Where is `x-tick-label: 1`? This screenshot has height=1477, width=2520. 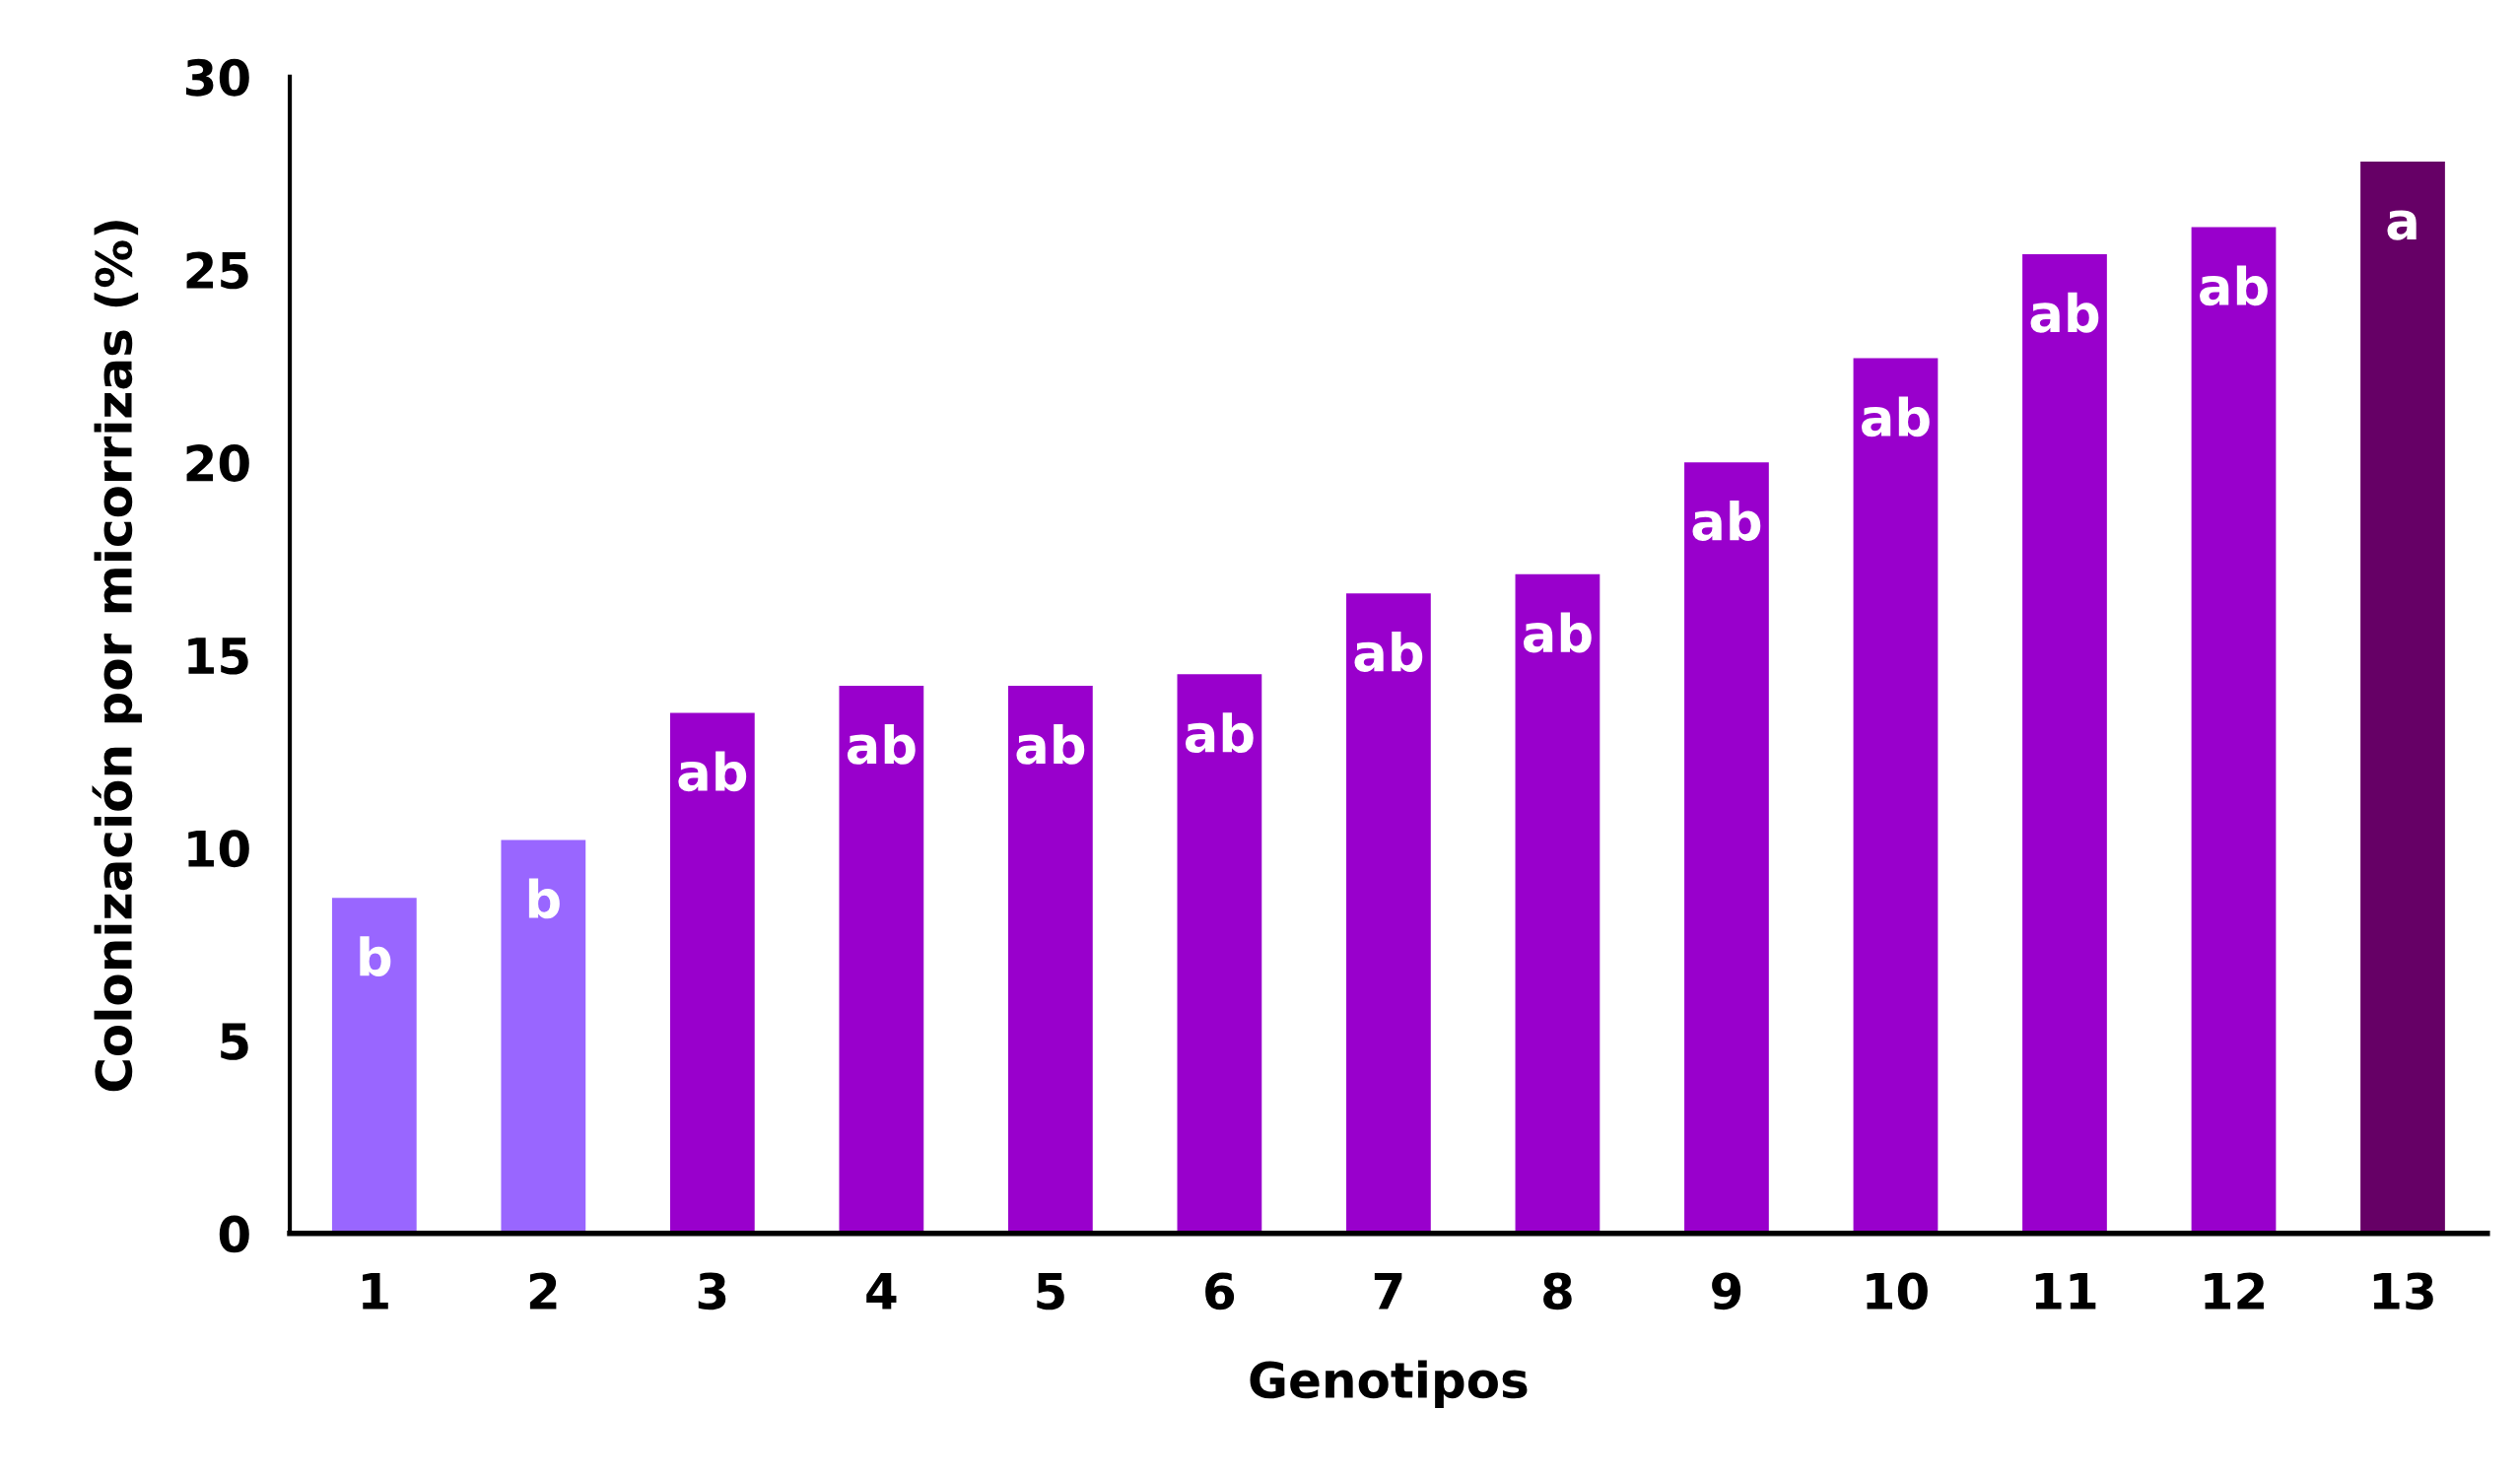
x-tick-label: 1 is located at coordinates (375, 1291).